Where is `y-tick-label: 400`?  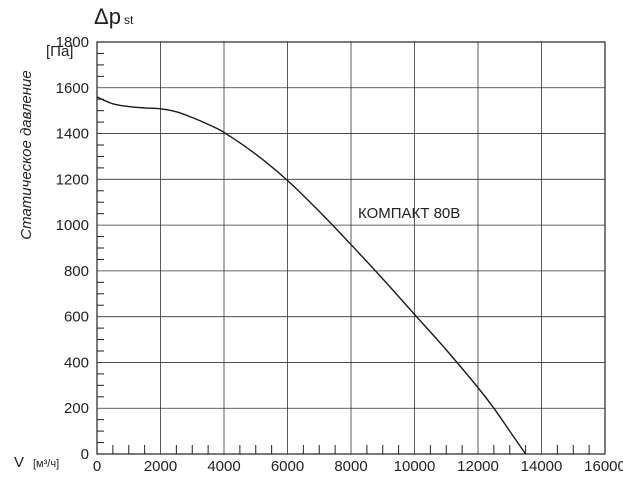
y-tick-label: 400 is located at coordinates (76, 362).